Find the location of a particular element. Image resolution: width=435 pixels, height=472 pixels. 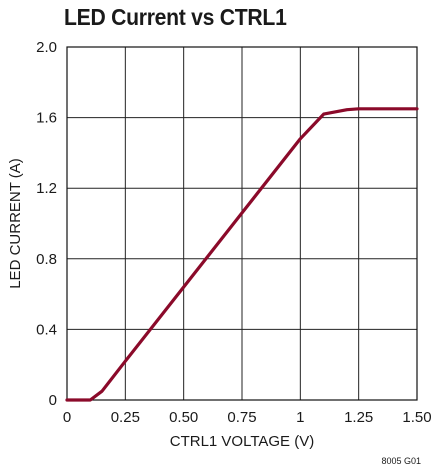

x-tick-label: 0 is located at coordinates (67, 417).